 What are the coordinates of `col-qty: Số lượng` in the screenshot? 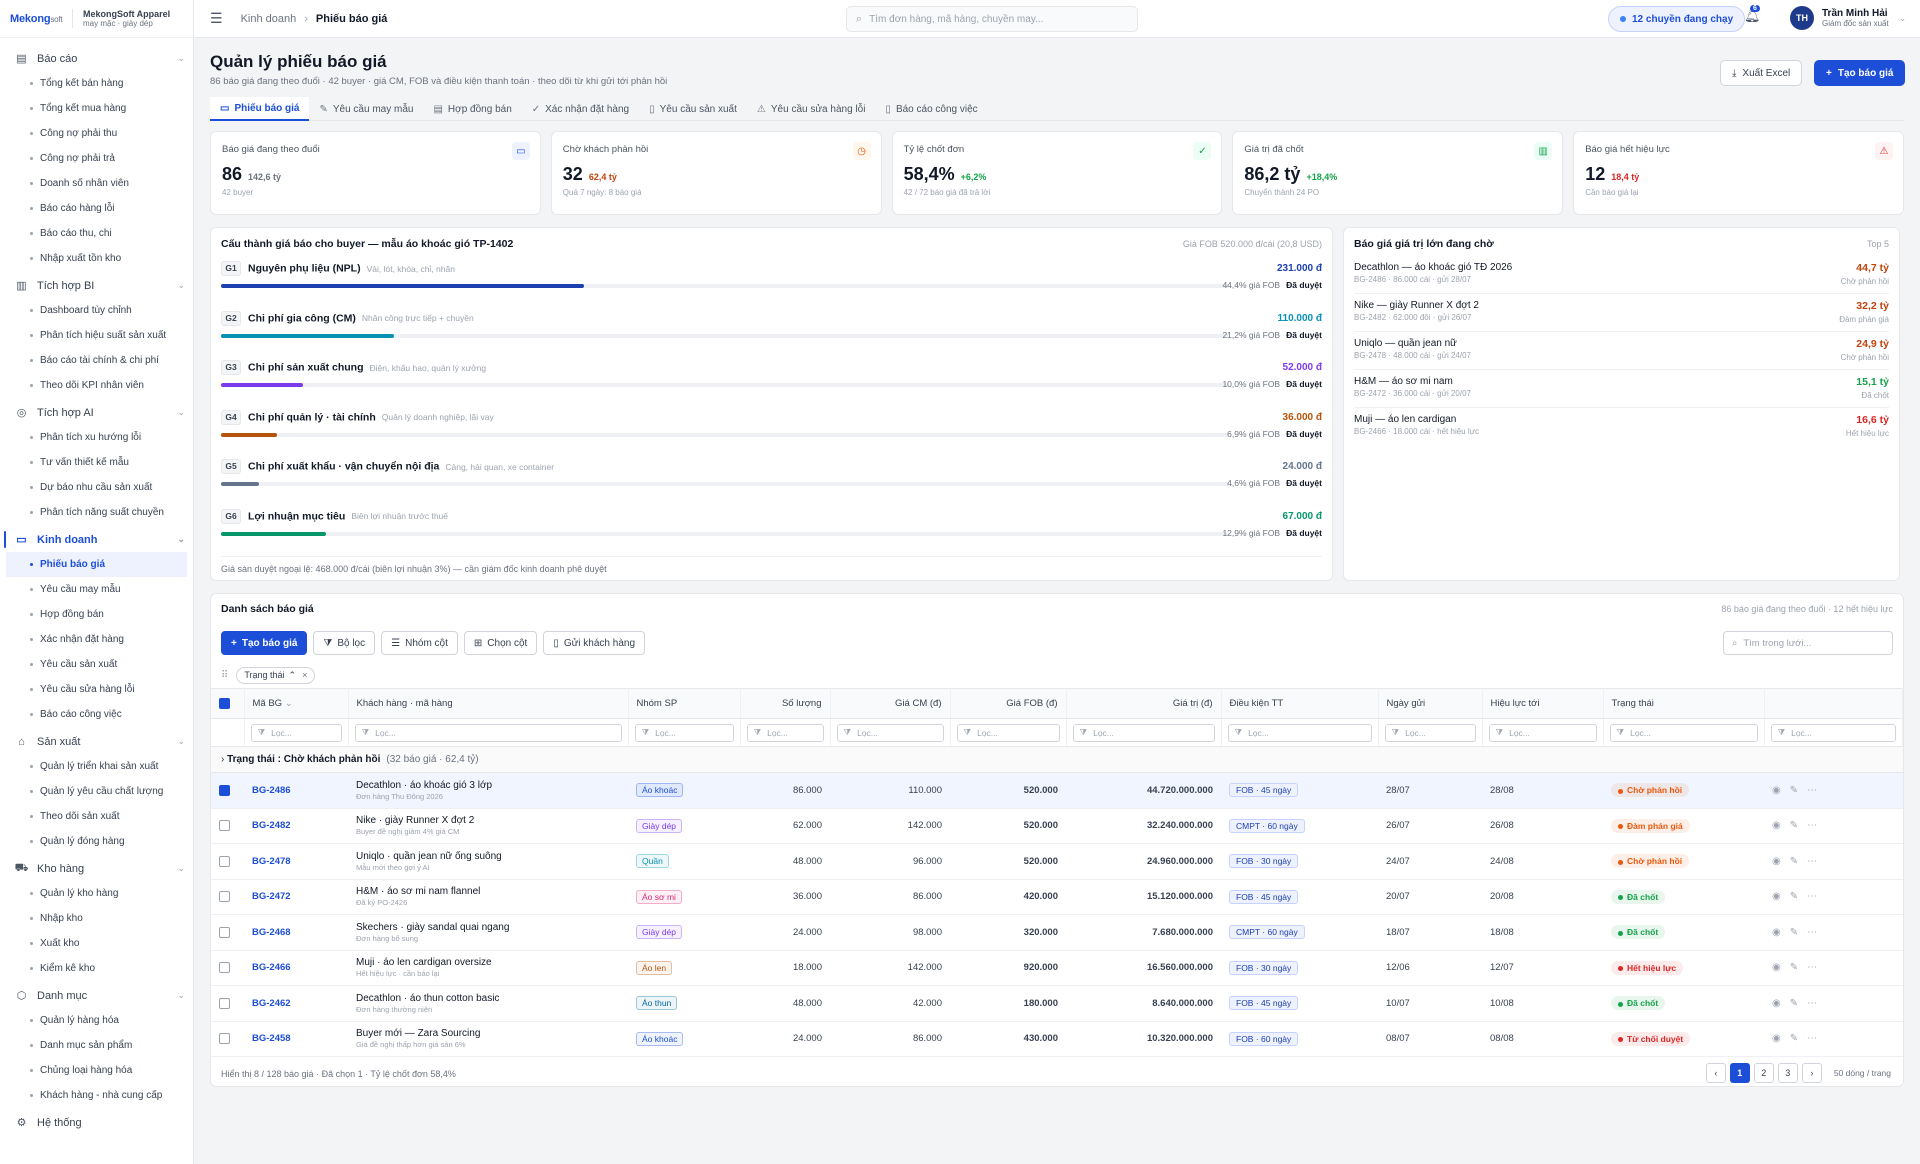 It's located at (785, 703).